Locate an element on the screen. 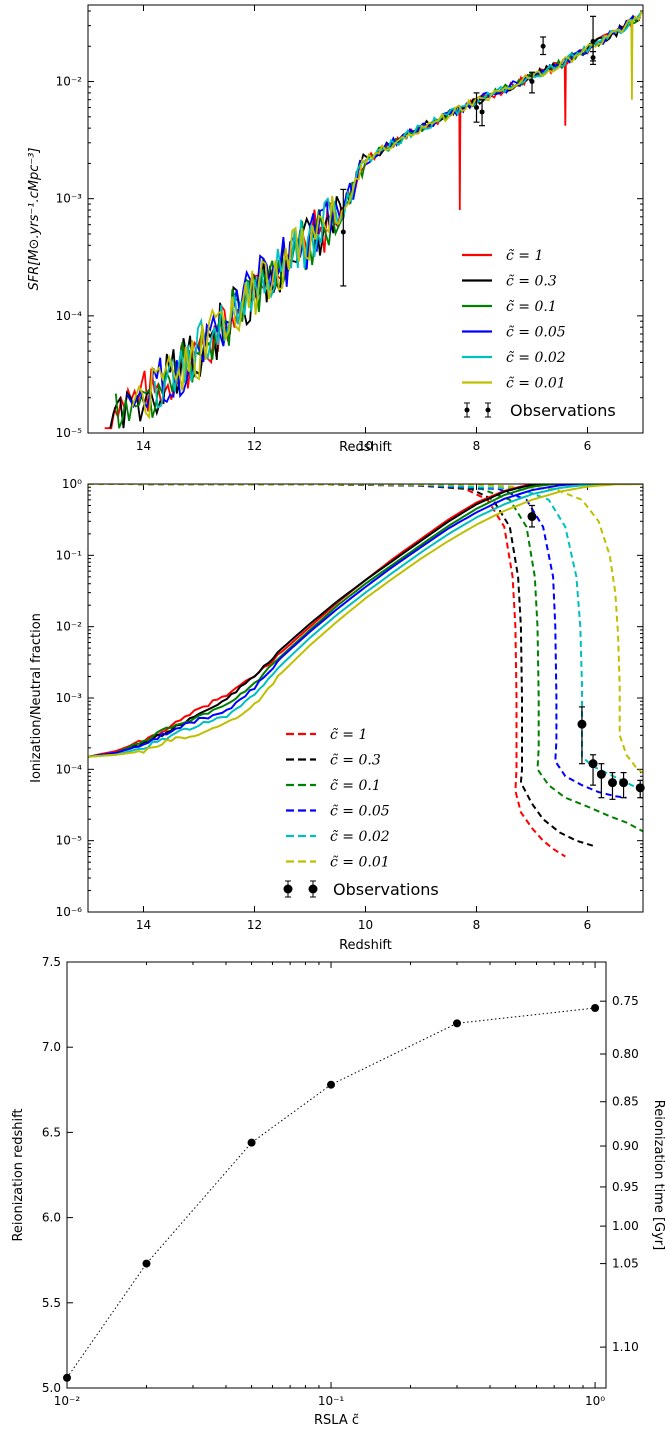  y-tick-label: 5.0 is located at coordinates (51, 1388).